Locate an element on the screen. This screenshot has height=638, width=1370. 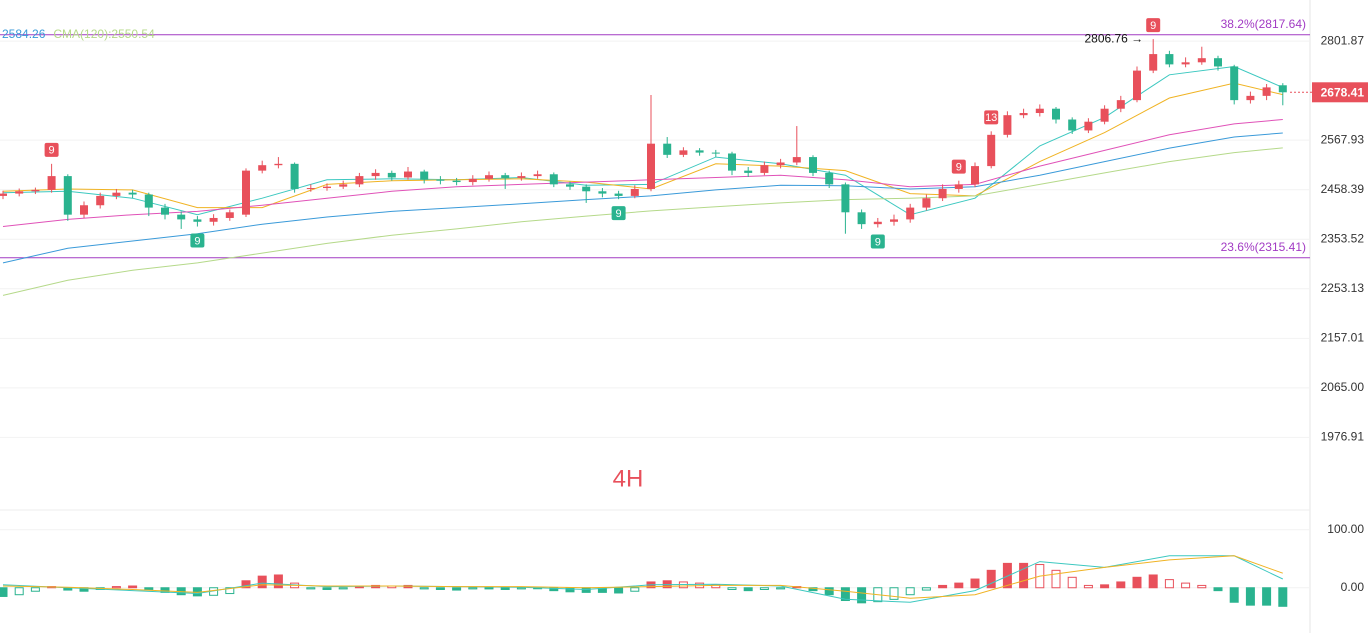
y-tick-label: 2801.87 is located at coordinates (1343, 40).